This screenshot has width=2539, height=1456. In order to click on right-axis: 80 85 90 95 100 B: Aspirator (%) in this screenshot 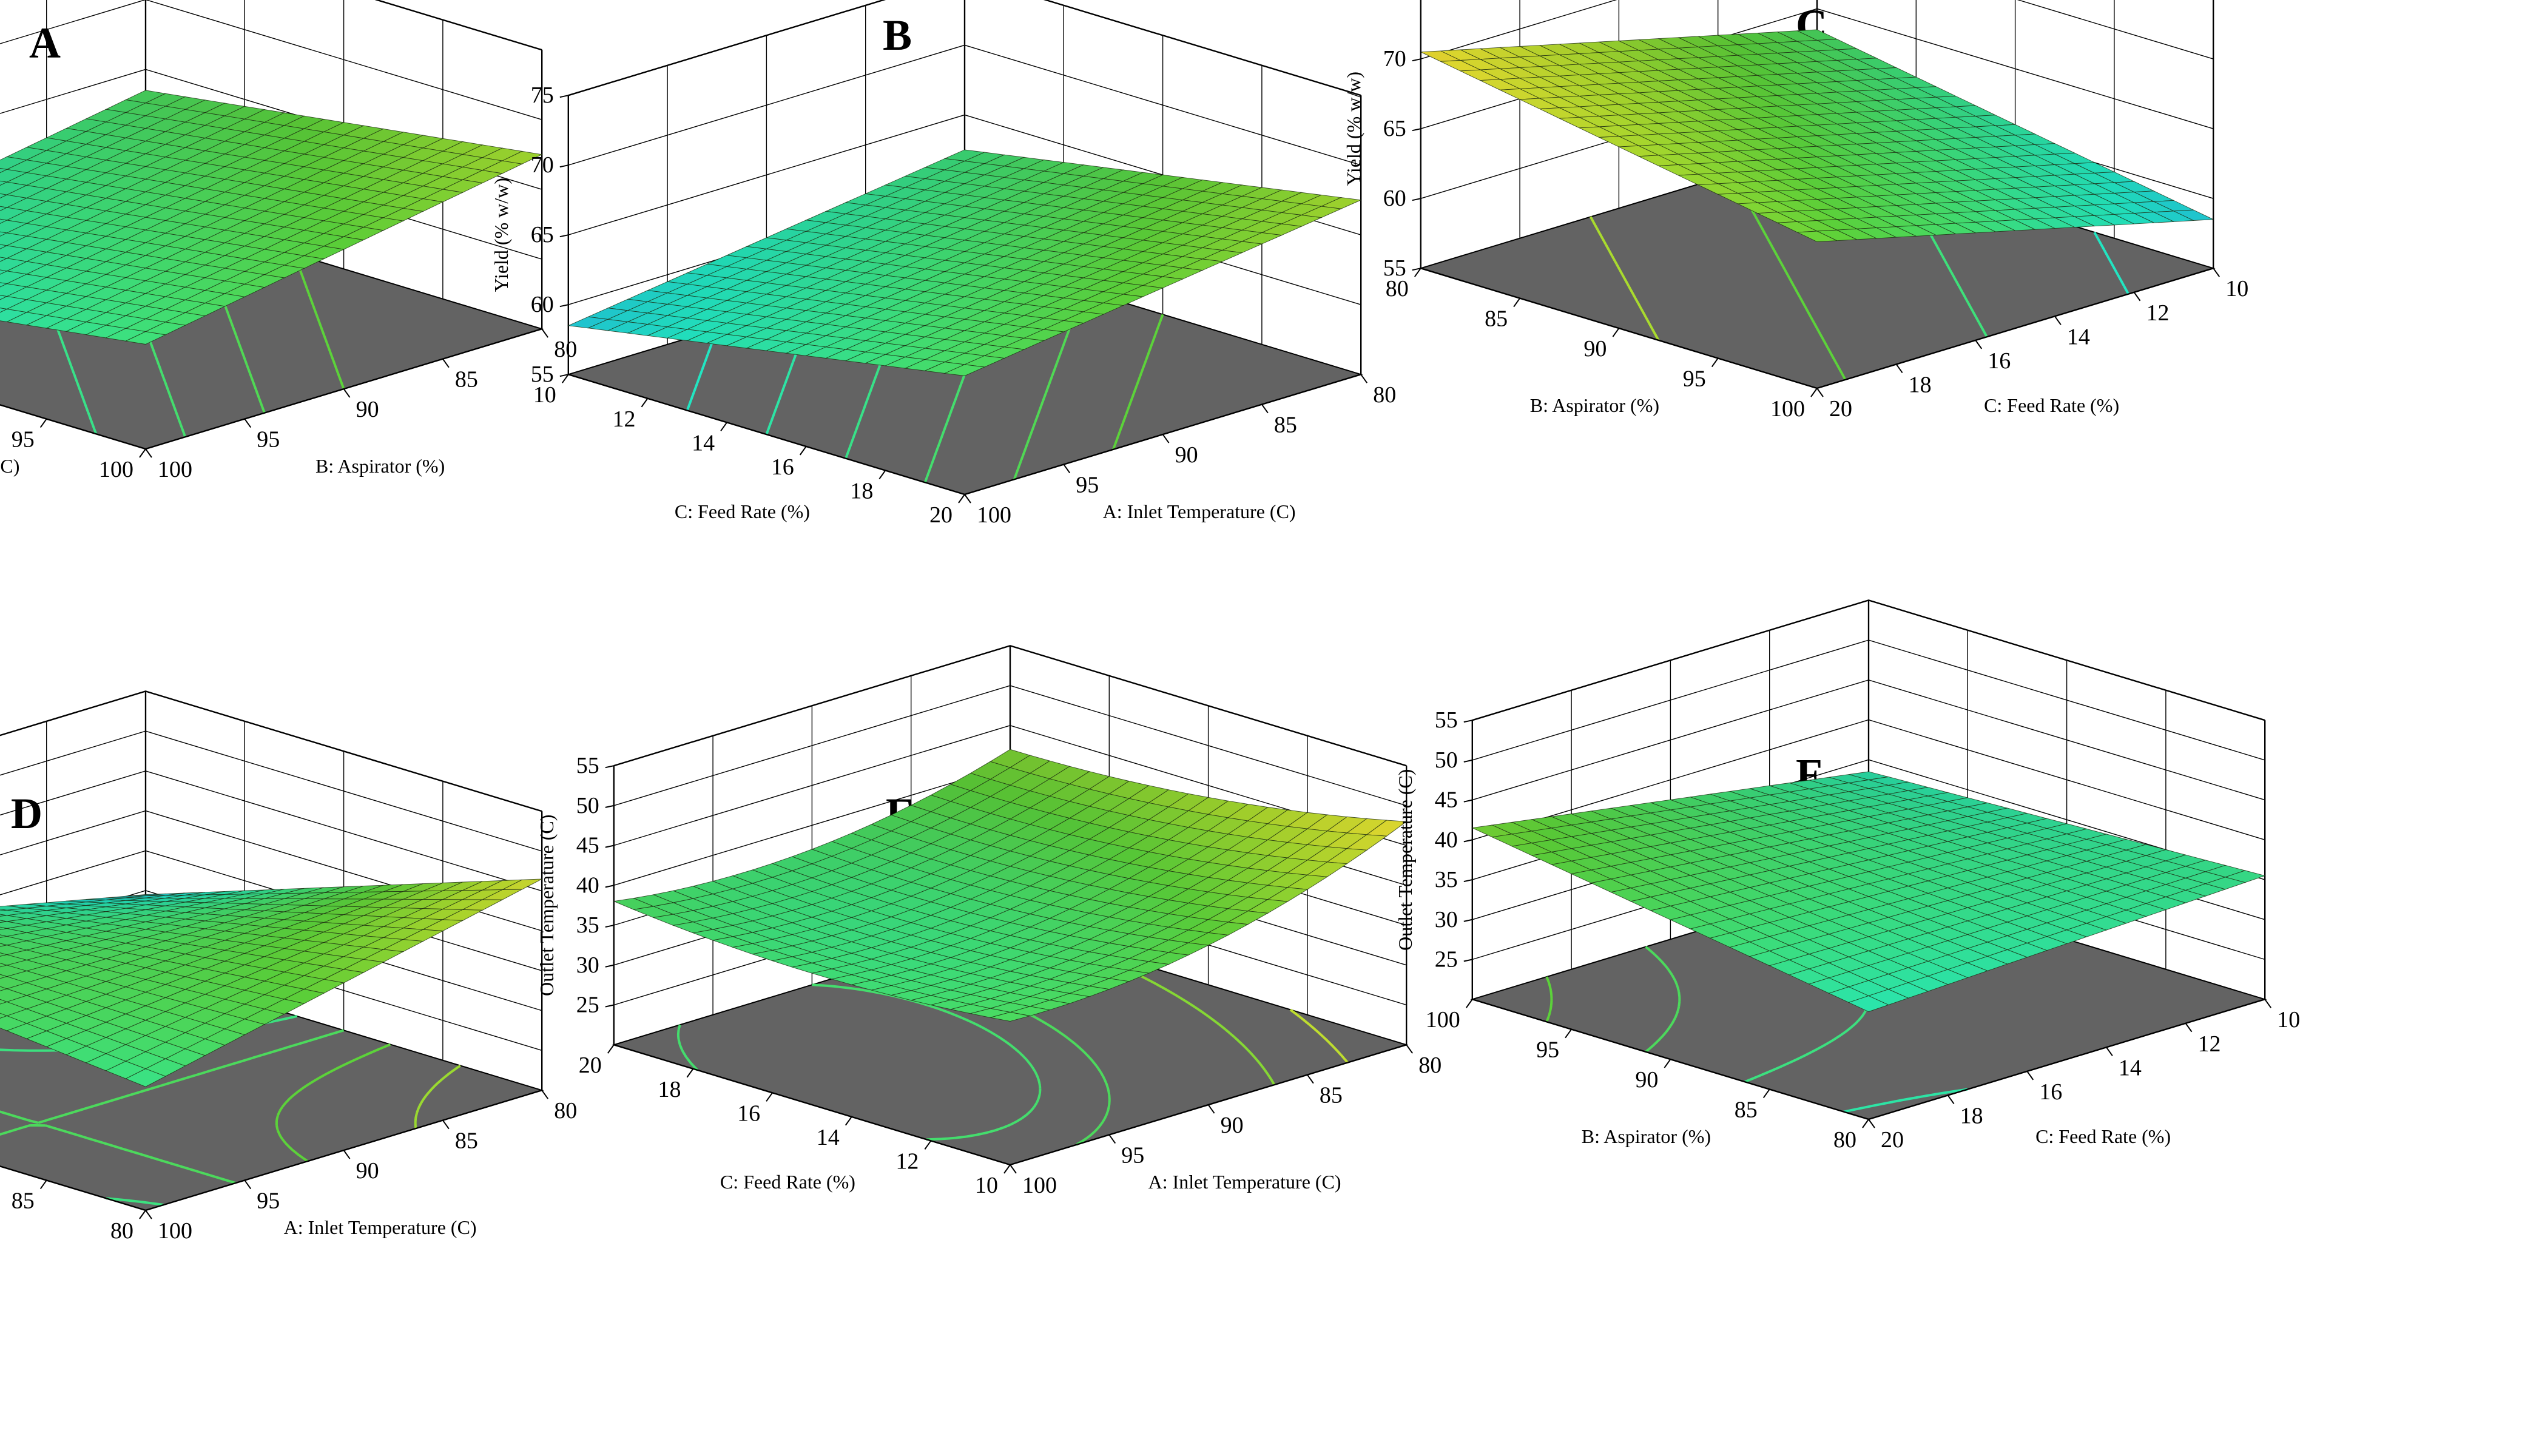, I will do `click(361, 405)`.